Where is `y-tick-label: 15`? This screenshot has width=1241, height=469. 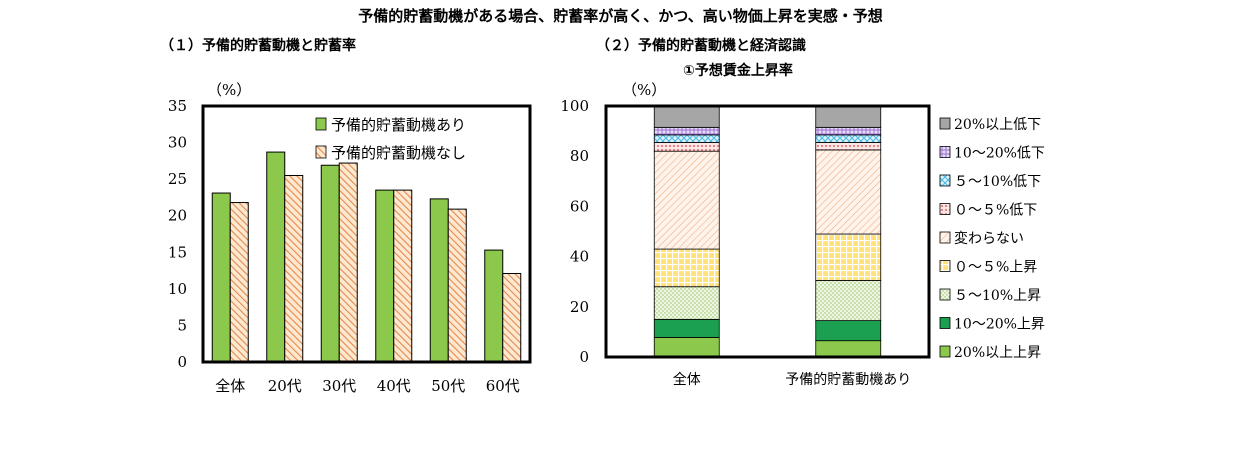
y-tick-label: 15 is located at coordinates (177, 252).